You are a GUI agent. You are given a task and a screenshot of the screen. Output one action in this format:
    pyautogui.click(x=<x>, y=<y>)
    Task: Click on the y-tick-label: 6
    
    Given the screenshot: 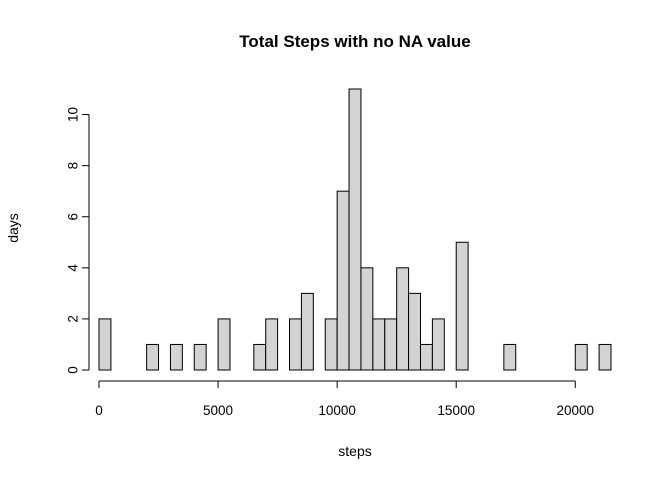 What is the action you would take?
    pyautogui.click(x=73, y=217)
    